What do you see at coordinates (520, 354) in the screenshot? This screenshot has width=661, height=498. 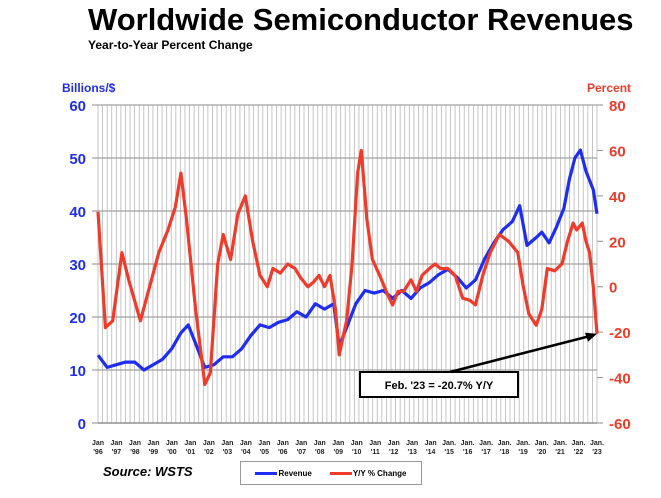 I see `annotation-arrow` at bounding box center [520, 354].